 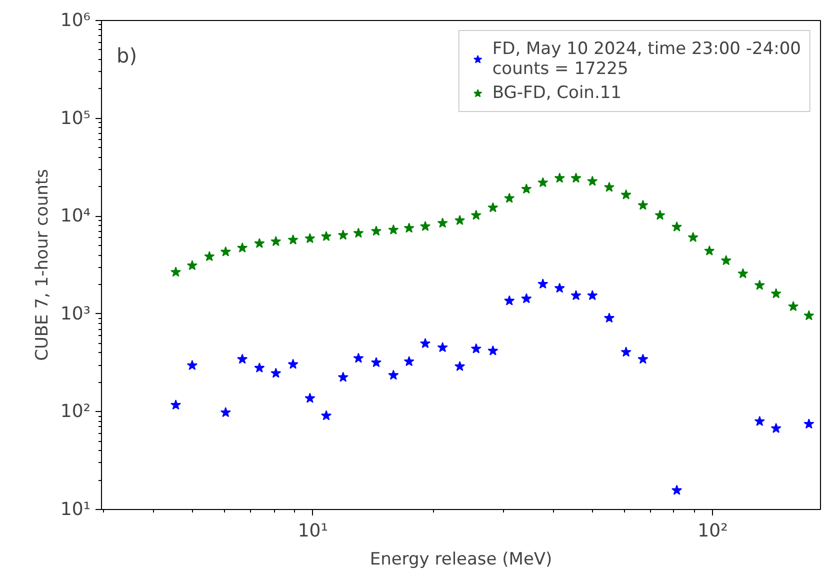 What do you see at coordinates (75, 509) in the screenshot?
I see `y-tick-label: 10¹` at bounding box center [75, 509].